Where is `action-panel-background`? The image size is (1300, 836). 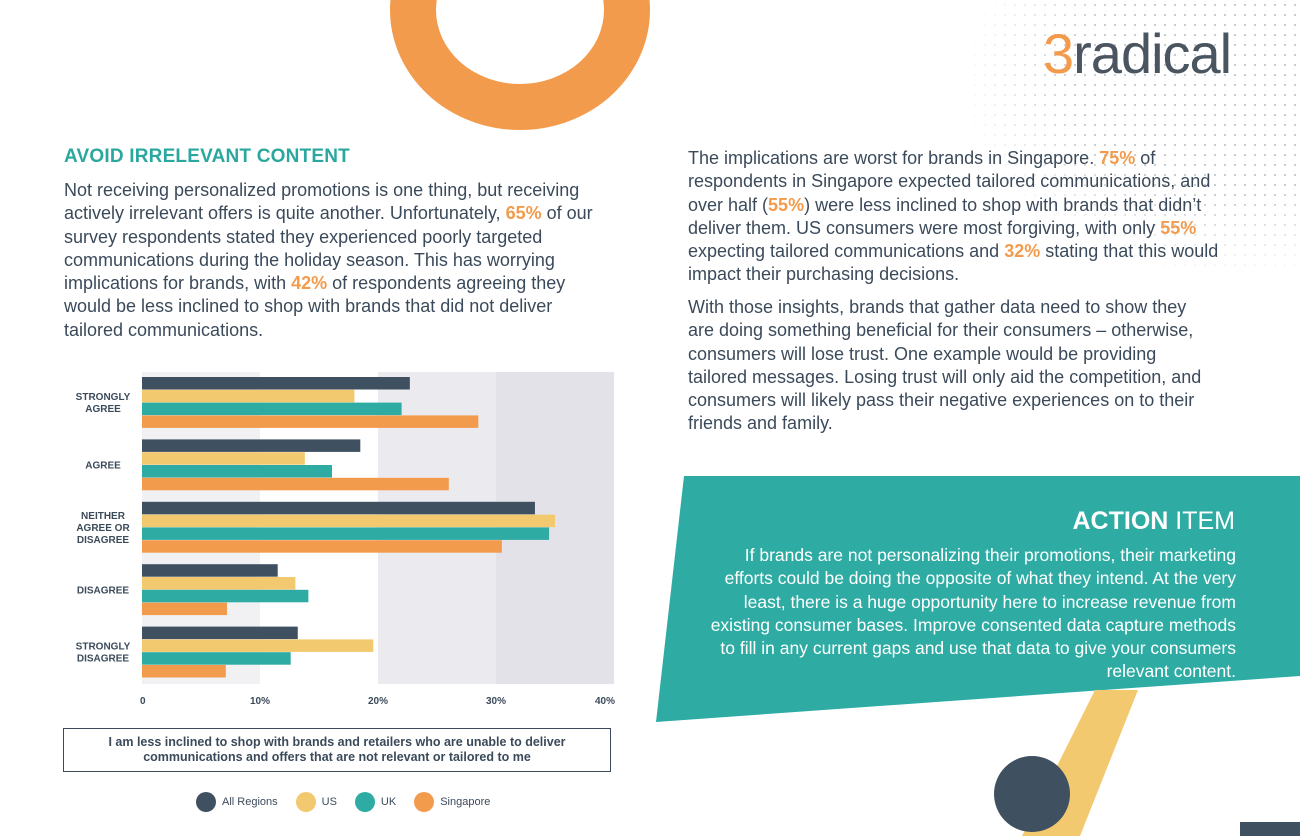
action-panel-background is located at coordinates (978, 599).